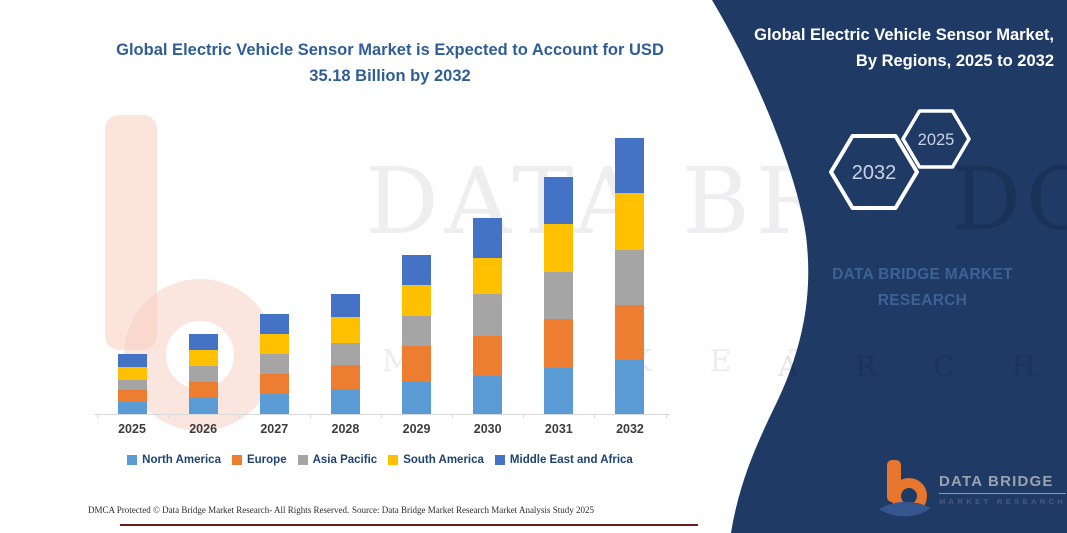  What do you see at coordinates (904, 35) in the screenshot?
I see `panel-title-line1: Global Electric Vehicle Sensor Market,` at bounding box center [904, 35].